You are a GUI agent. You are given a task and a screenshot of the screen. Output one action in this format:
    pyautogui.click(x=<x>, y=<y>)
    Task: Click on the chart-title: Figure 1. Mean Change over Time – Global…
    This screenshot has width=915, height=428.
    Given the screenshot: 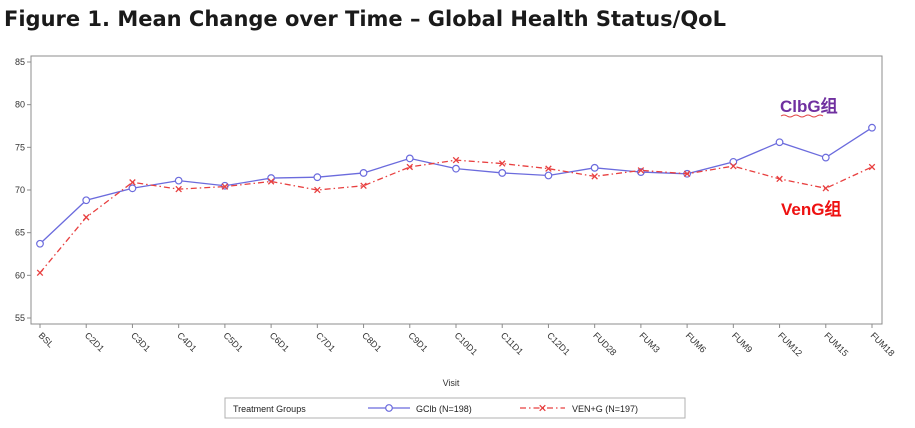 What is the action you would take?
    pyautogui.click(x=365, y=19)
    